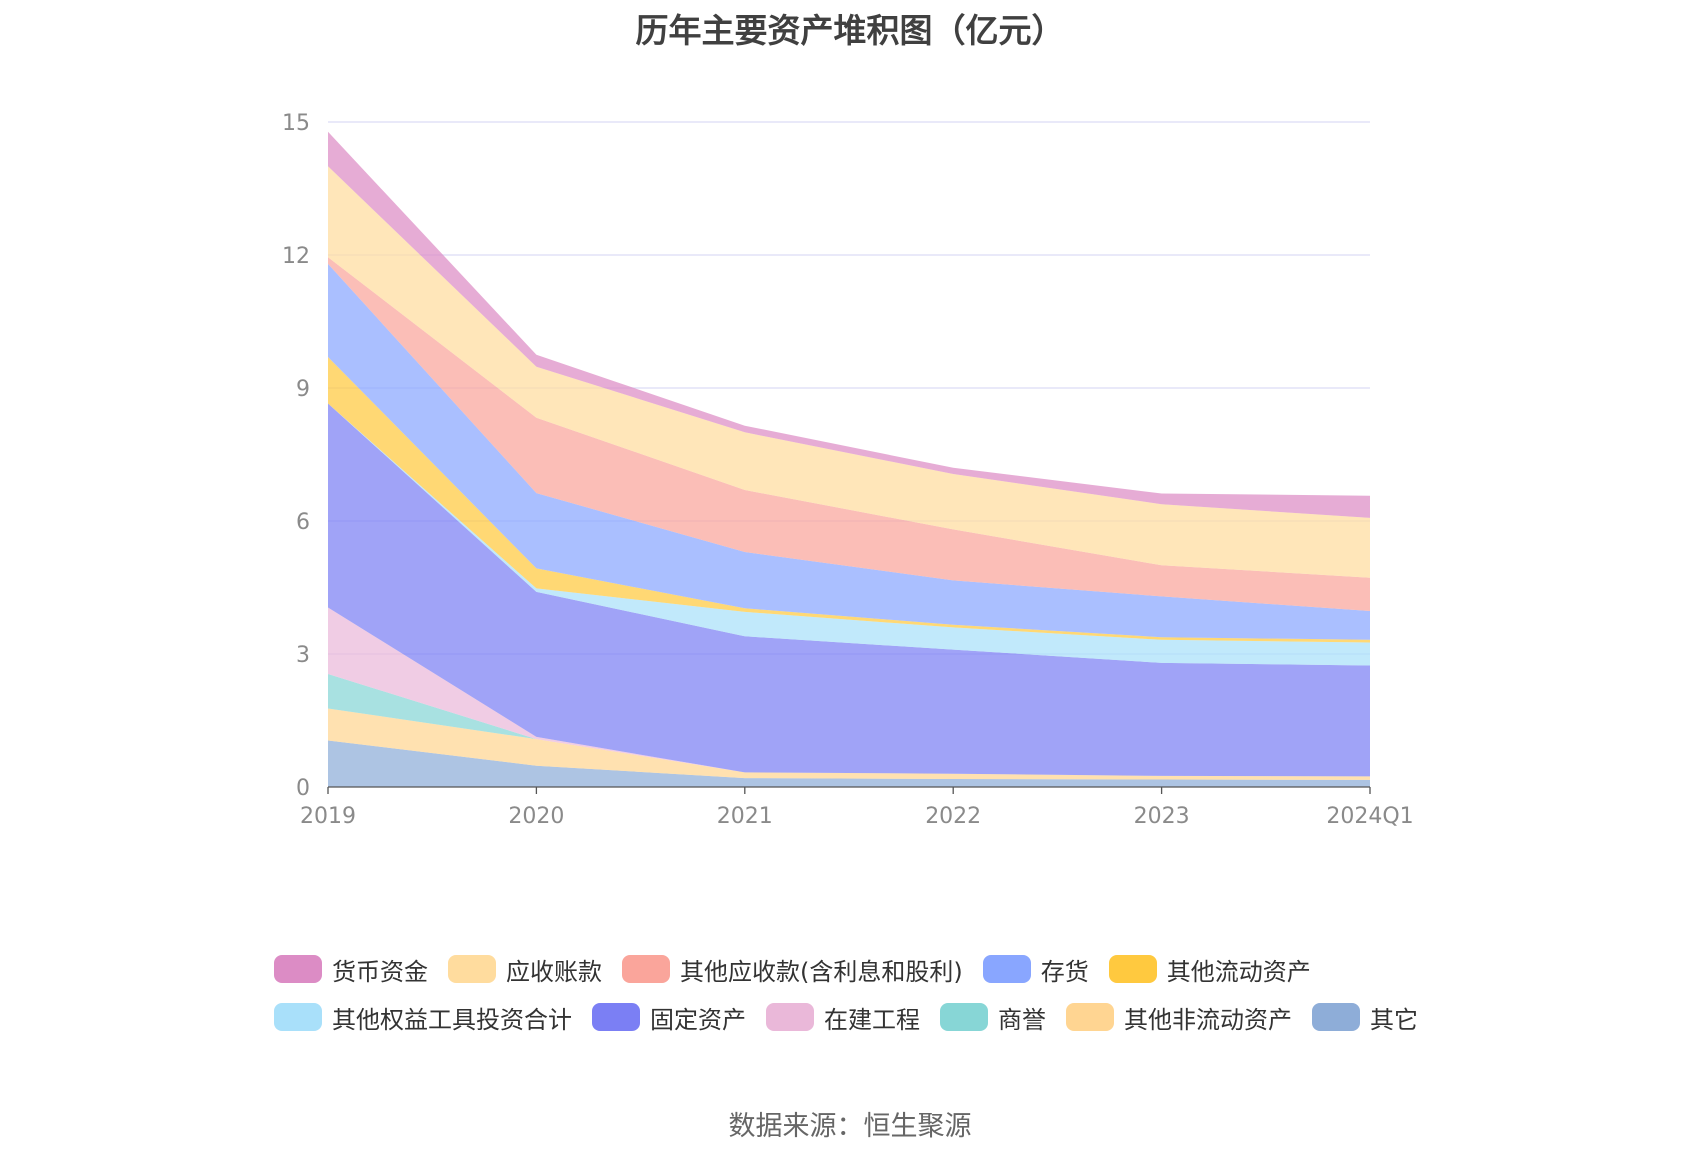  I want to click on legend-row: 其他权益工具投资合计 固定资产 在建工程 商誉 其他非流动资产 其它, so click(874, 1017).